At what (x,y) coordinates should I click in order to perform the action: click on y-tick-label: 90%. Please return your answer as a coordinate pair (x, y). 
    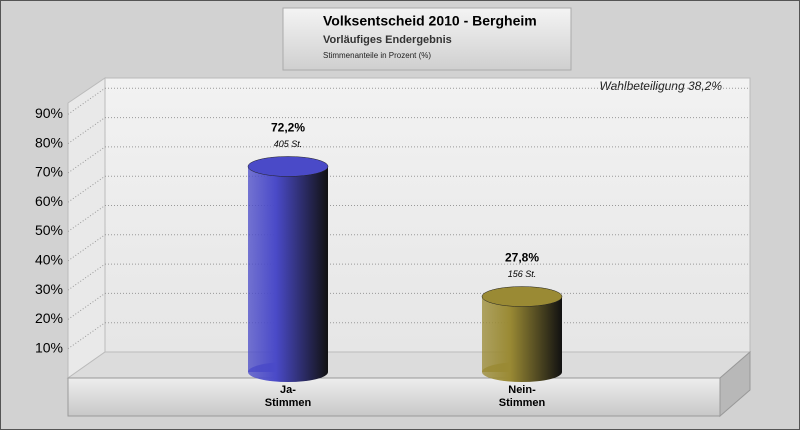
    Looking at the image, I should click on (49, 113).